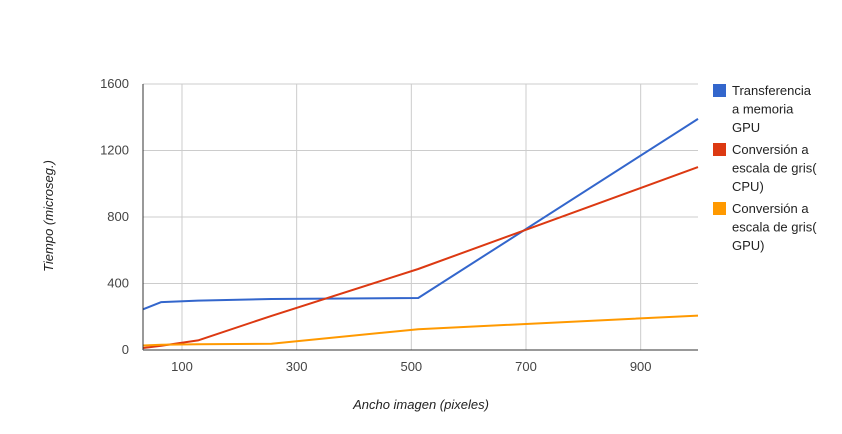 The image size is (842, 434). Describe the element at coordinates (125, 349) in the screenshot. I see `y-tick-label: 0` at that location.